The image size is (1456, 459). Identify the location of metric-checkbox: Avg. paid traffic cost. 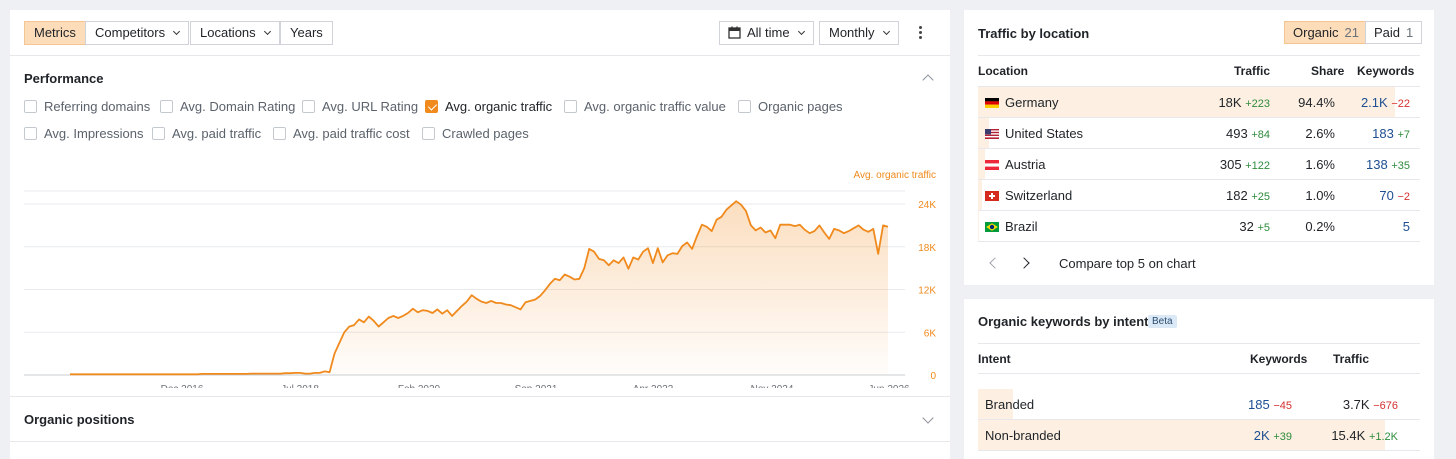
(341, 134).